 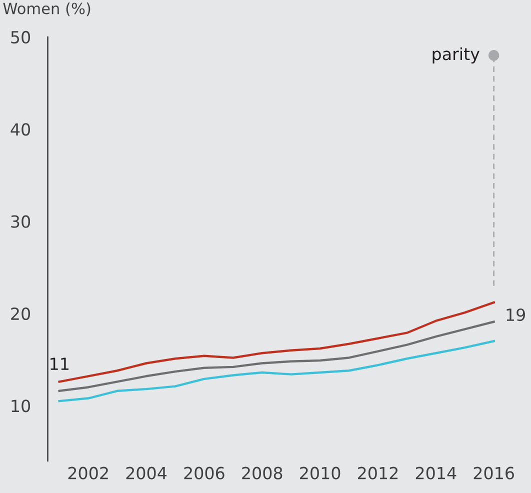 What do you see at coordinates (456, 55) in the screenshot?
I see `series-label: parity` at bounding box center [456, 55].